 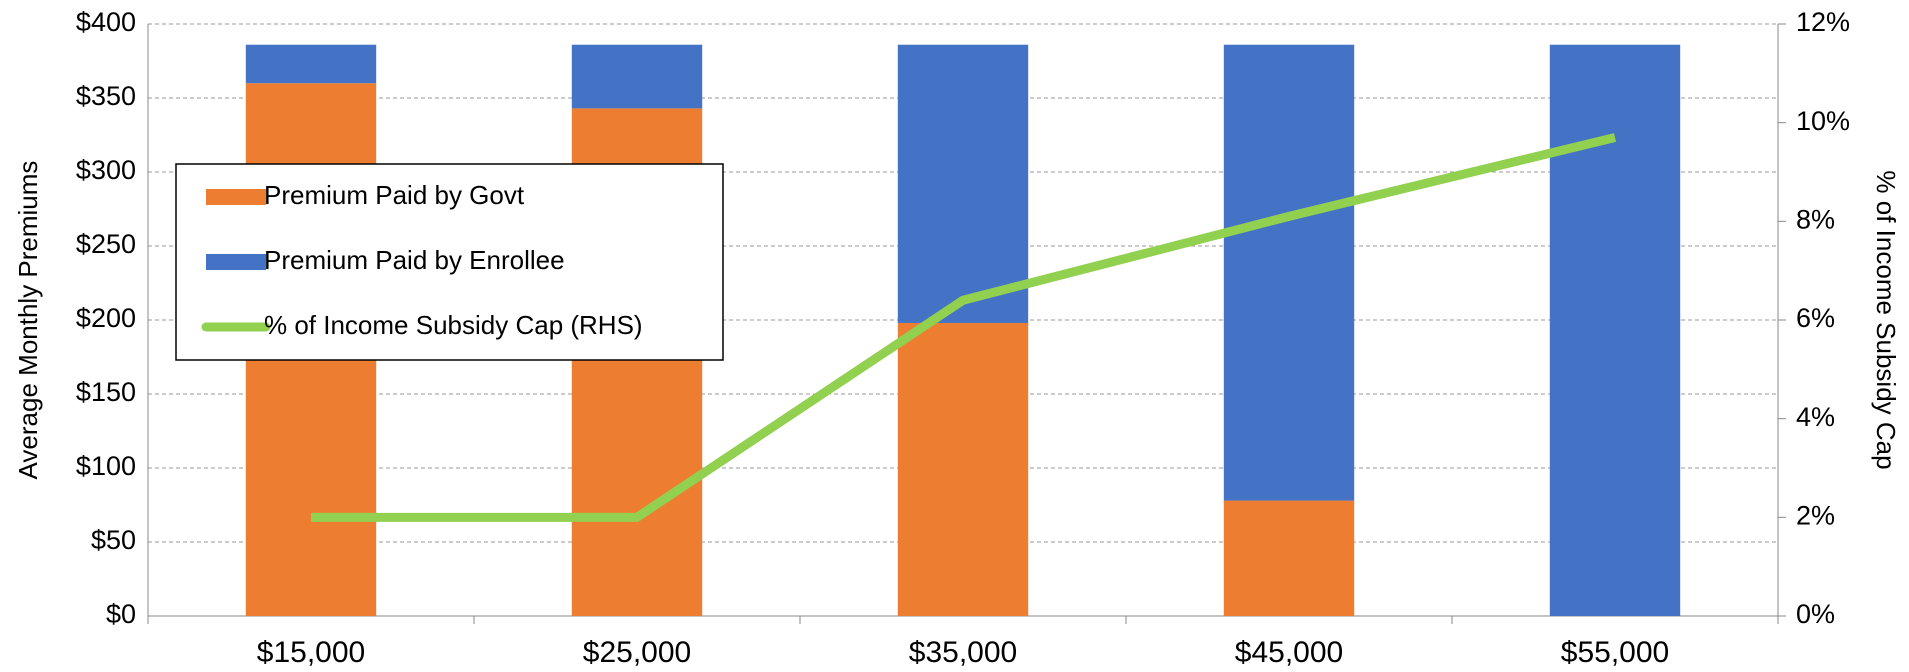 I want to click on y-tick-label: $300, so click(x=106, y=170).